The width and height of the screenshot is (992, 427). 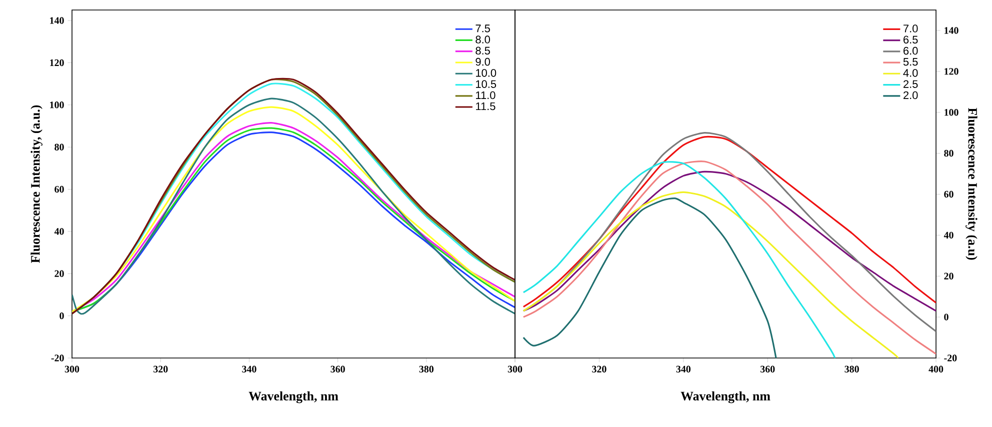 What do you see at coordinates (951, 71) in the screenshot?
I see `y2-tick-label: 120` at bounding box center [951, 71].